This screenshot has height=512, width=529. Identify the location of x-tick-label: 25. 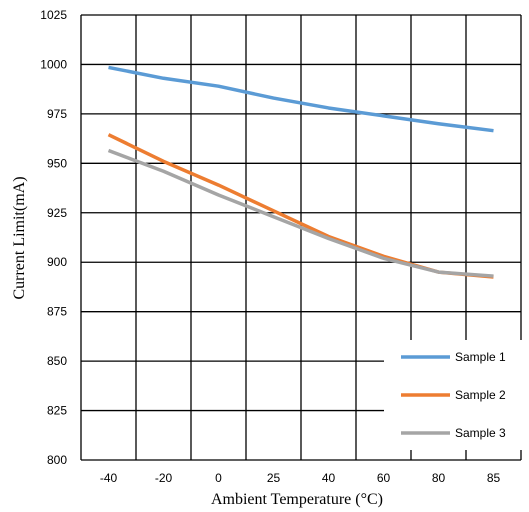
(274, 478).